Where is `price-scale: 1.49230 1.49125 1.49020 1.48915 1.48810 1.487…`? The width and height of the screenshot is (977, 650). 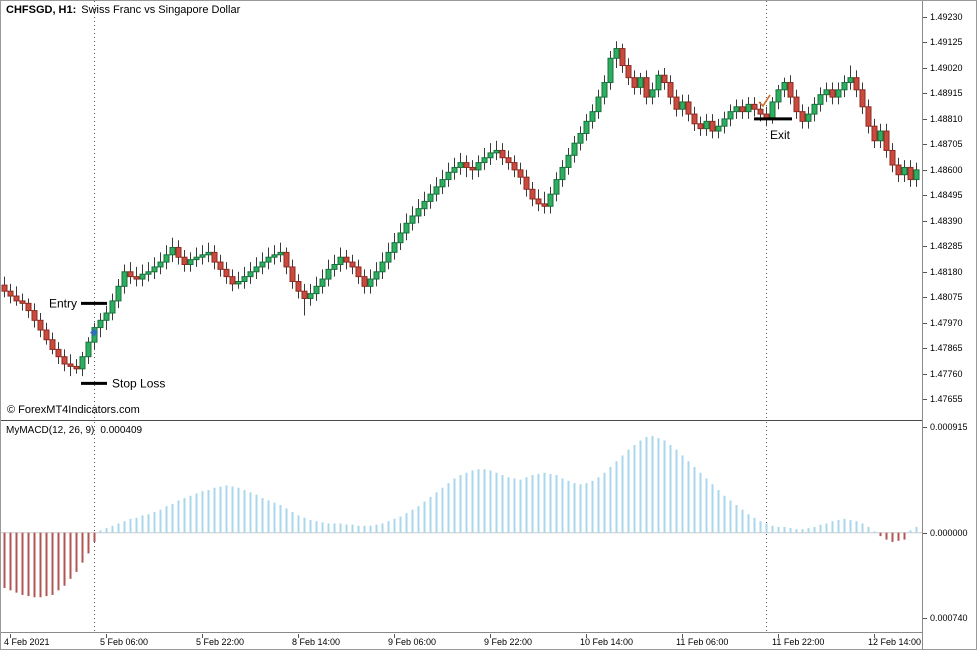 price-scale: 1.49230 1.49125 1.49020 1.48915 1.48810 1.487… is located at coordinates (949, 211).